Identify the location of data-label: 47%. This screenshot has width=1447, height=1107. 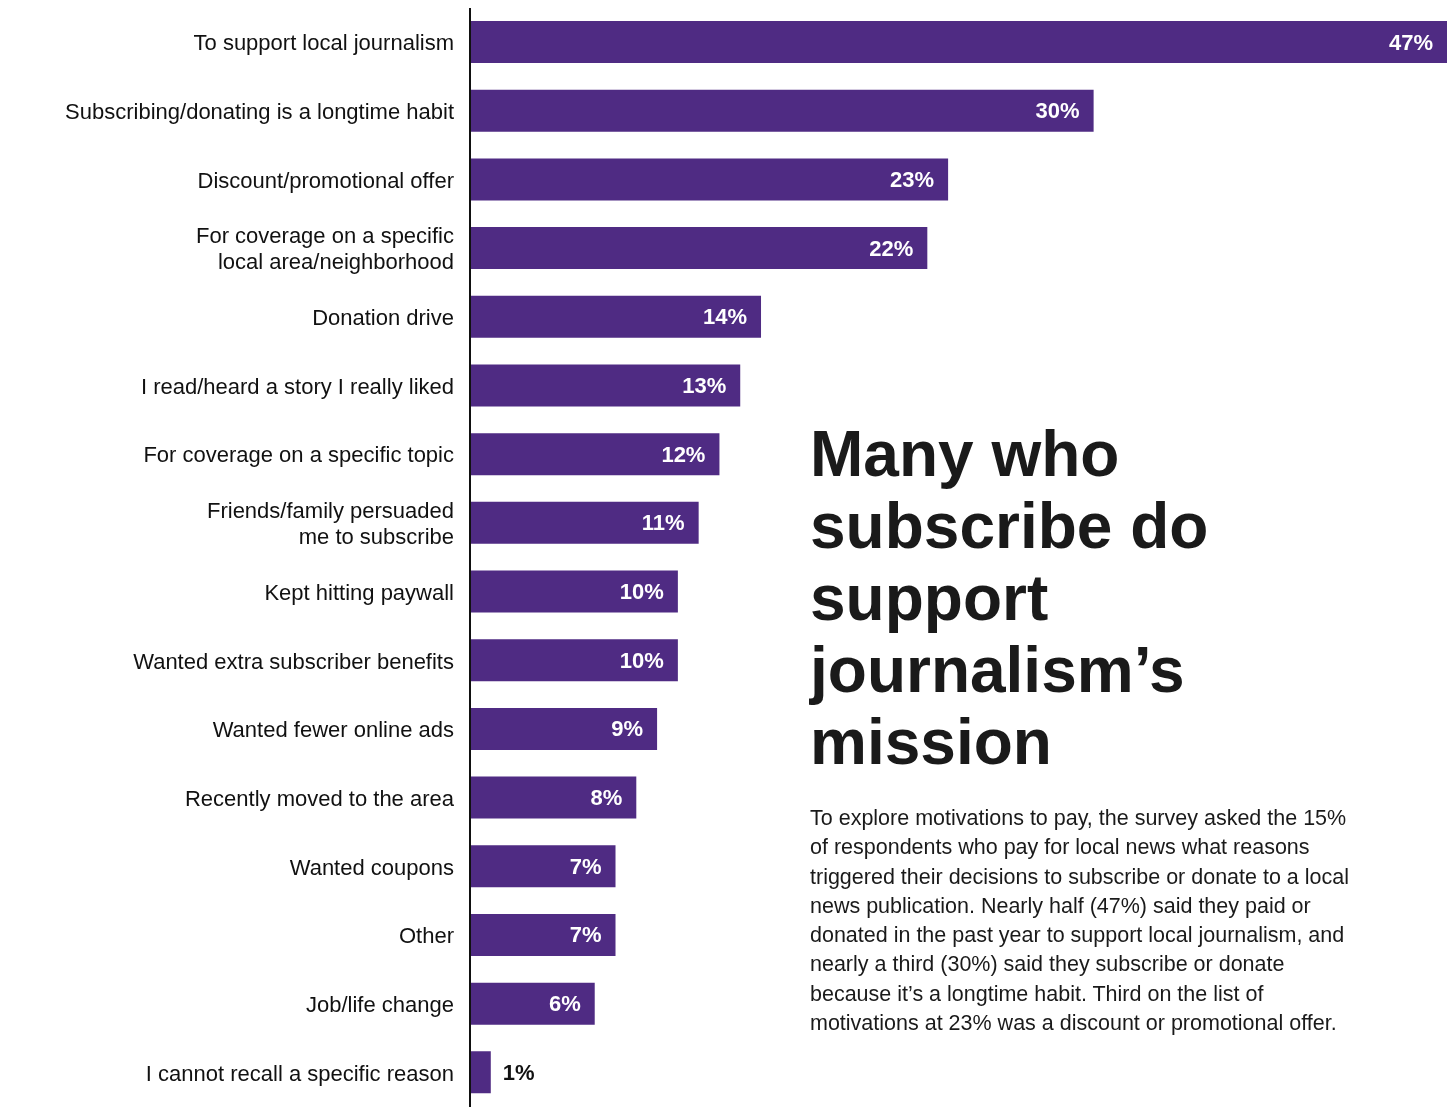
(1410, 42).